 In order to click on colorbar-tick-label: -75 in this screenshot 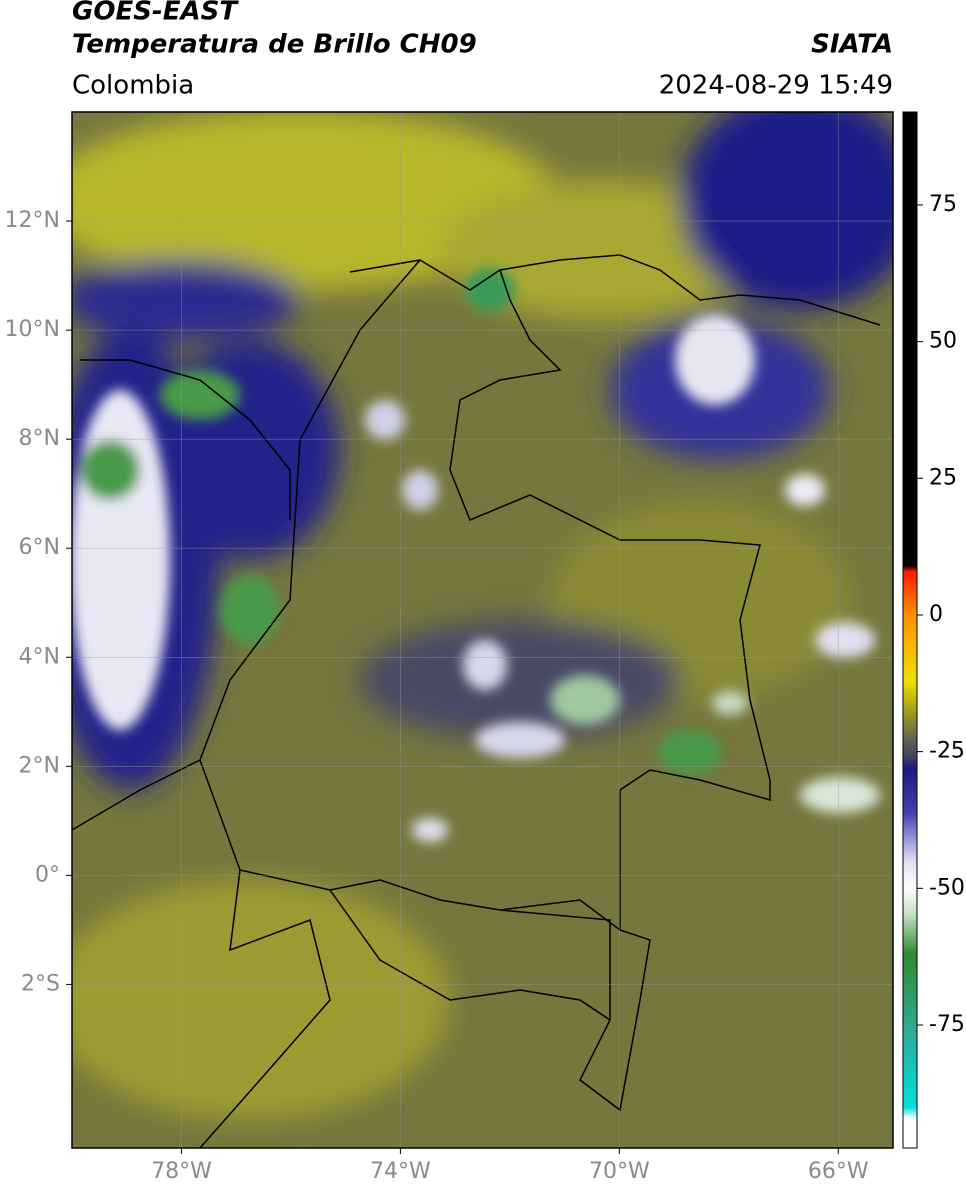, I will do `click(947, 1024)`.